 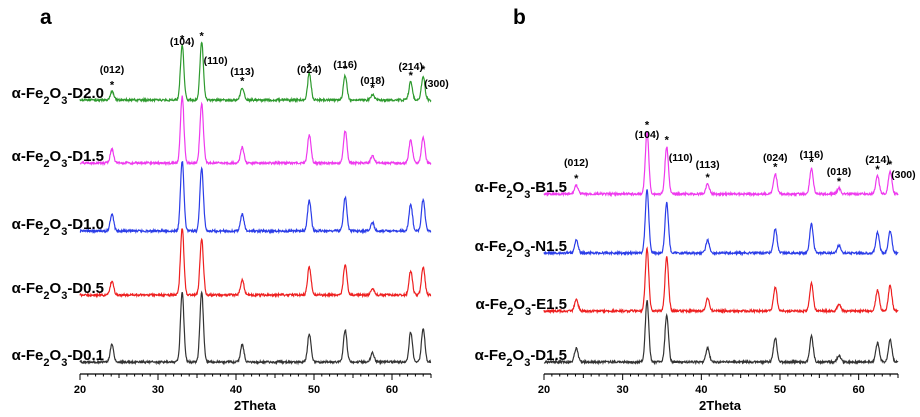 What do you see at coordinates (58, 96) in the screenshot?
I see `series-label: α-Fe2O3-D2.0` at bounding box center [58, 96].